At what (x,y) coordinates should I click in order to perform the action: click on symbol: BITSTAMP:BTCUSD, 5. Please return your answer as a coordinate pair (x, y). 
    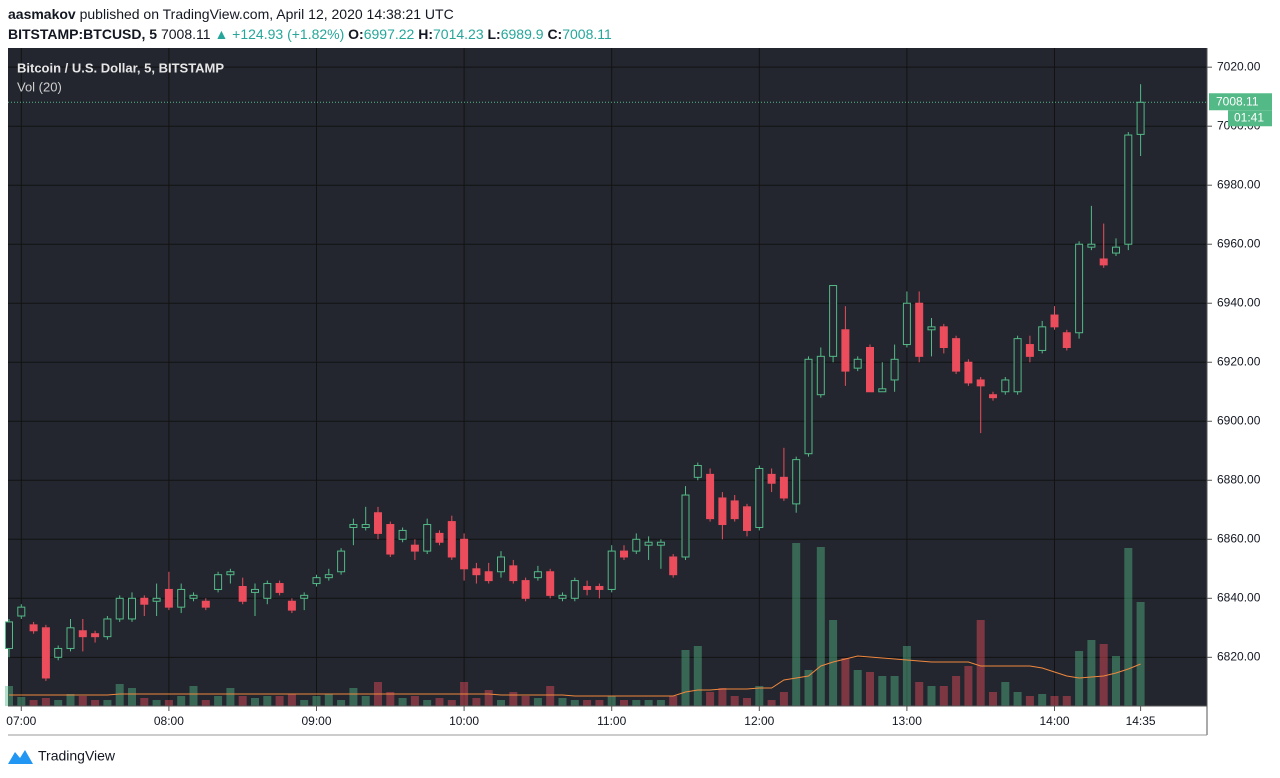
    Looking at the image, I should click on (83, 34).